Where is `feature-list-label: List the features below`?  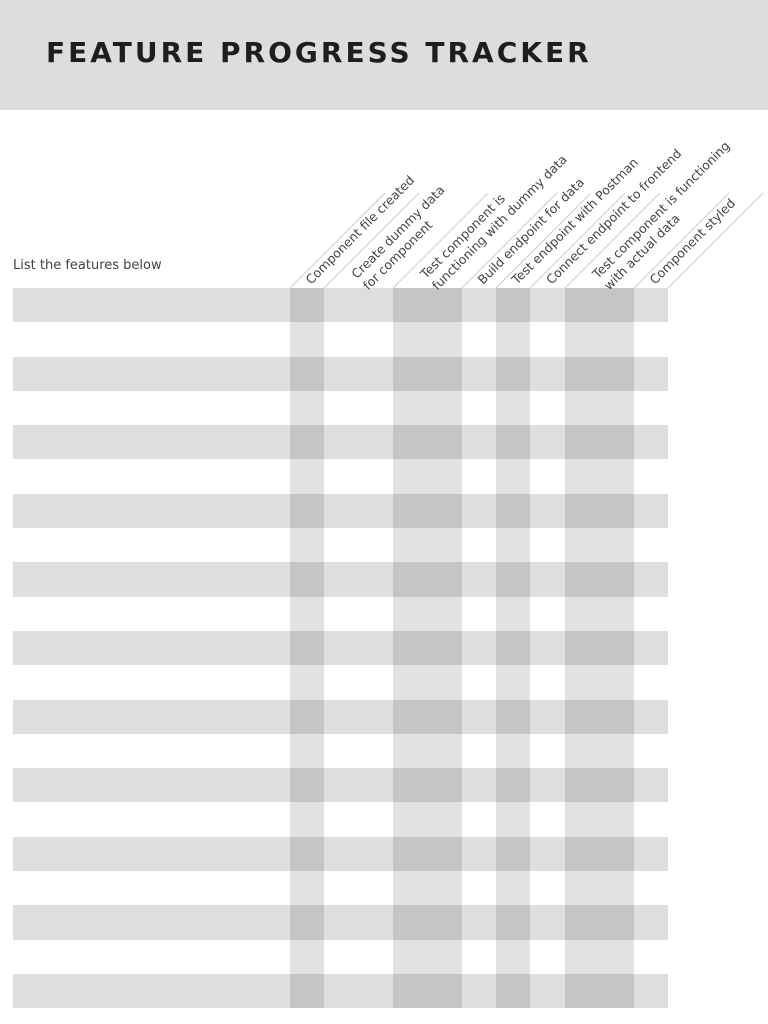 feature-list-label: List the features below is located at coordinates (87, 265).